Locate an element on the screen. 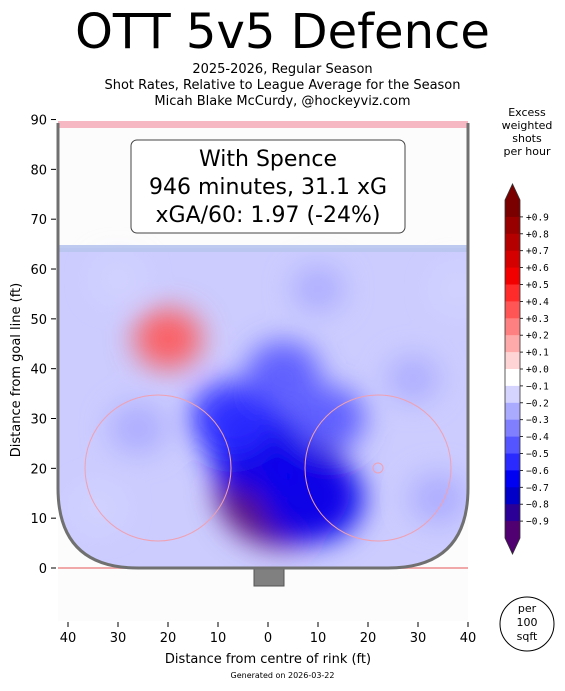 The height and width of the screenshot is (691, 565). annotation-line-1: With Spence is located at coordinates (268, 159).